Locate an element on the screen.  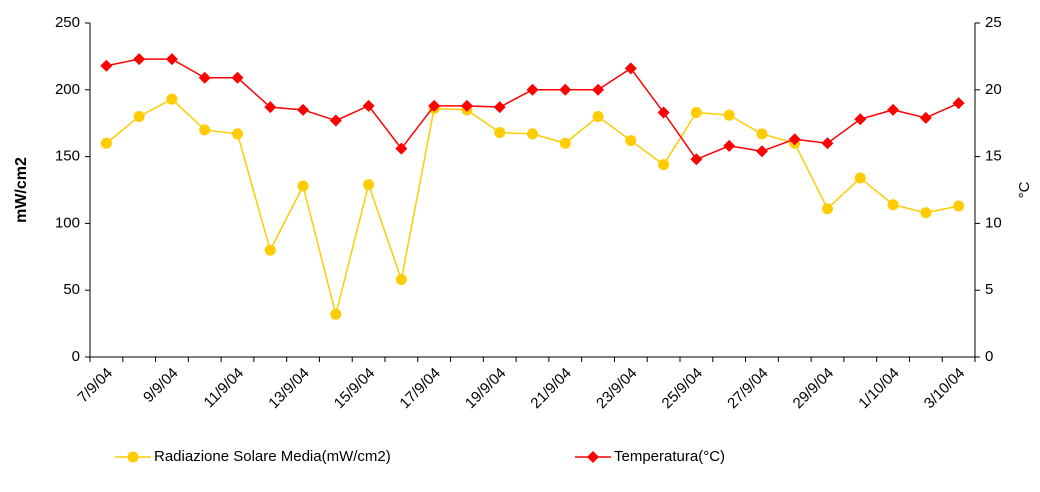
y-axis-title: mW/cm2 is located at coordinates (21, 190).